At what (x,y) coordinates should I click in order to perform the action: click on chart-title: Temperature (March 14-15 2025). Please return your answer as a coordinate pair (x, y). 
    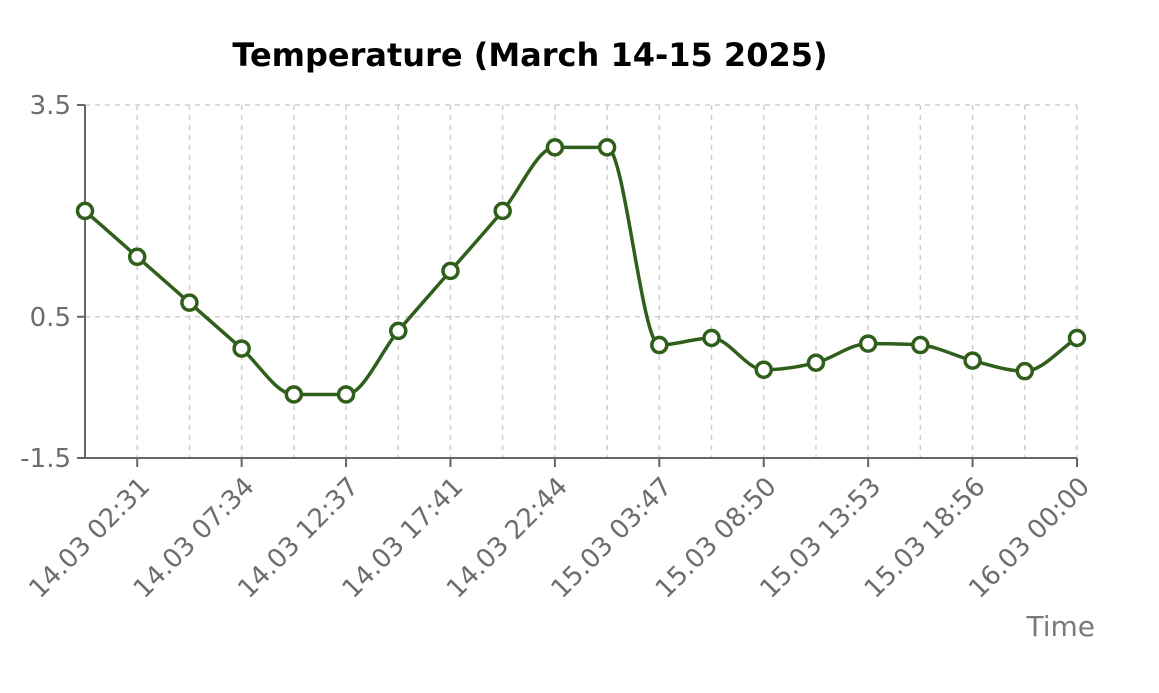
    Looking at the image, I should click on (529, 55).